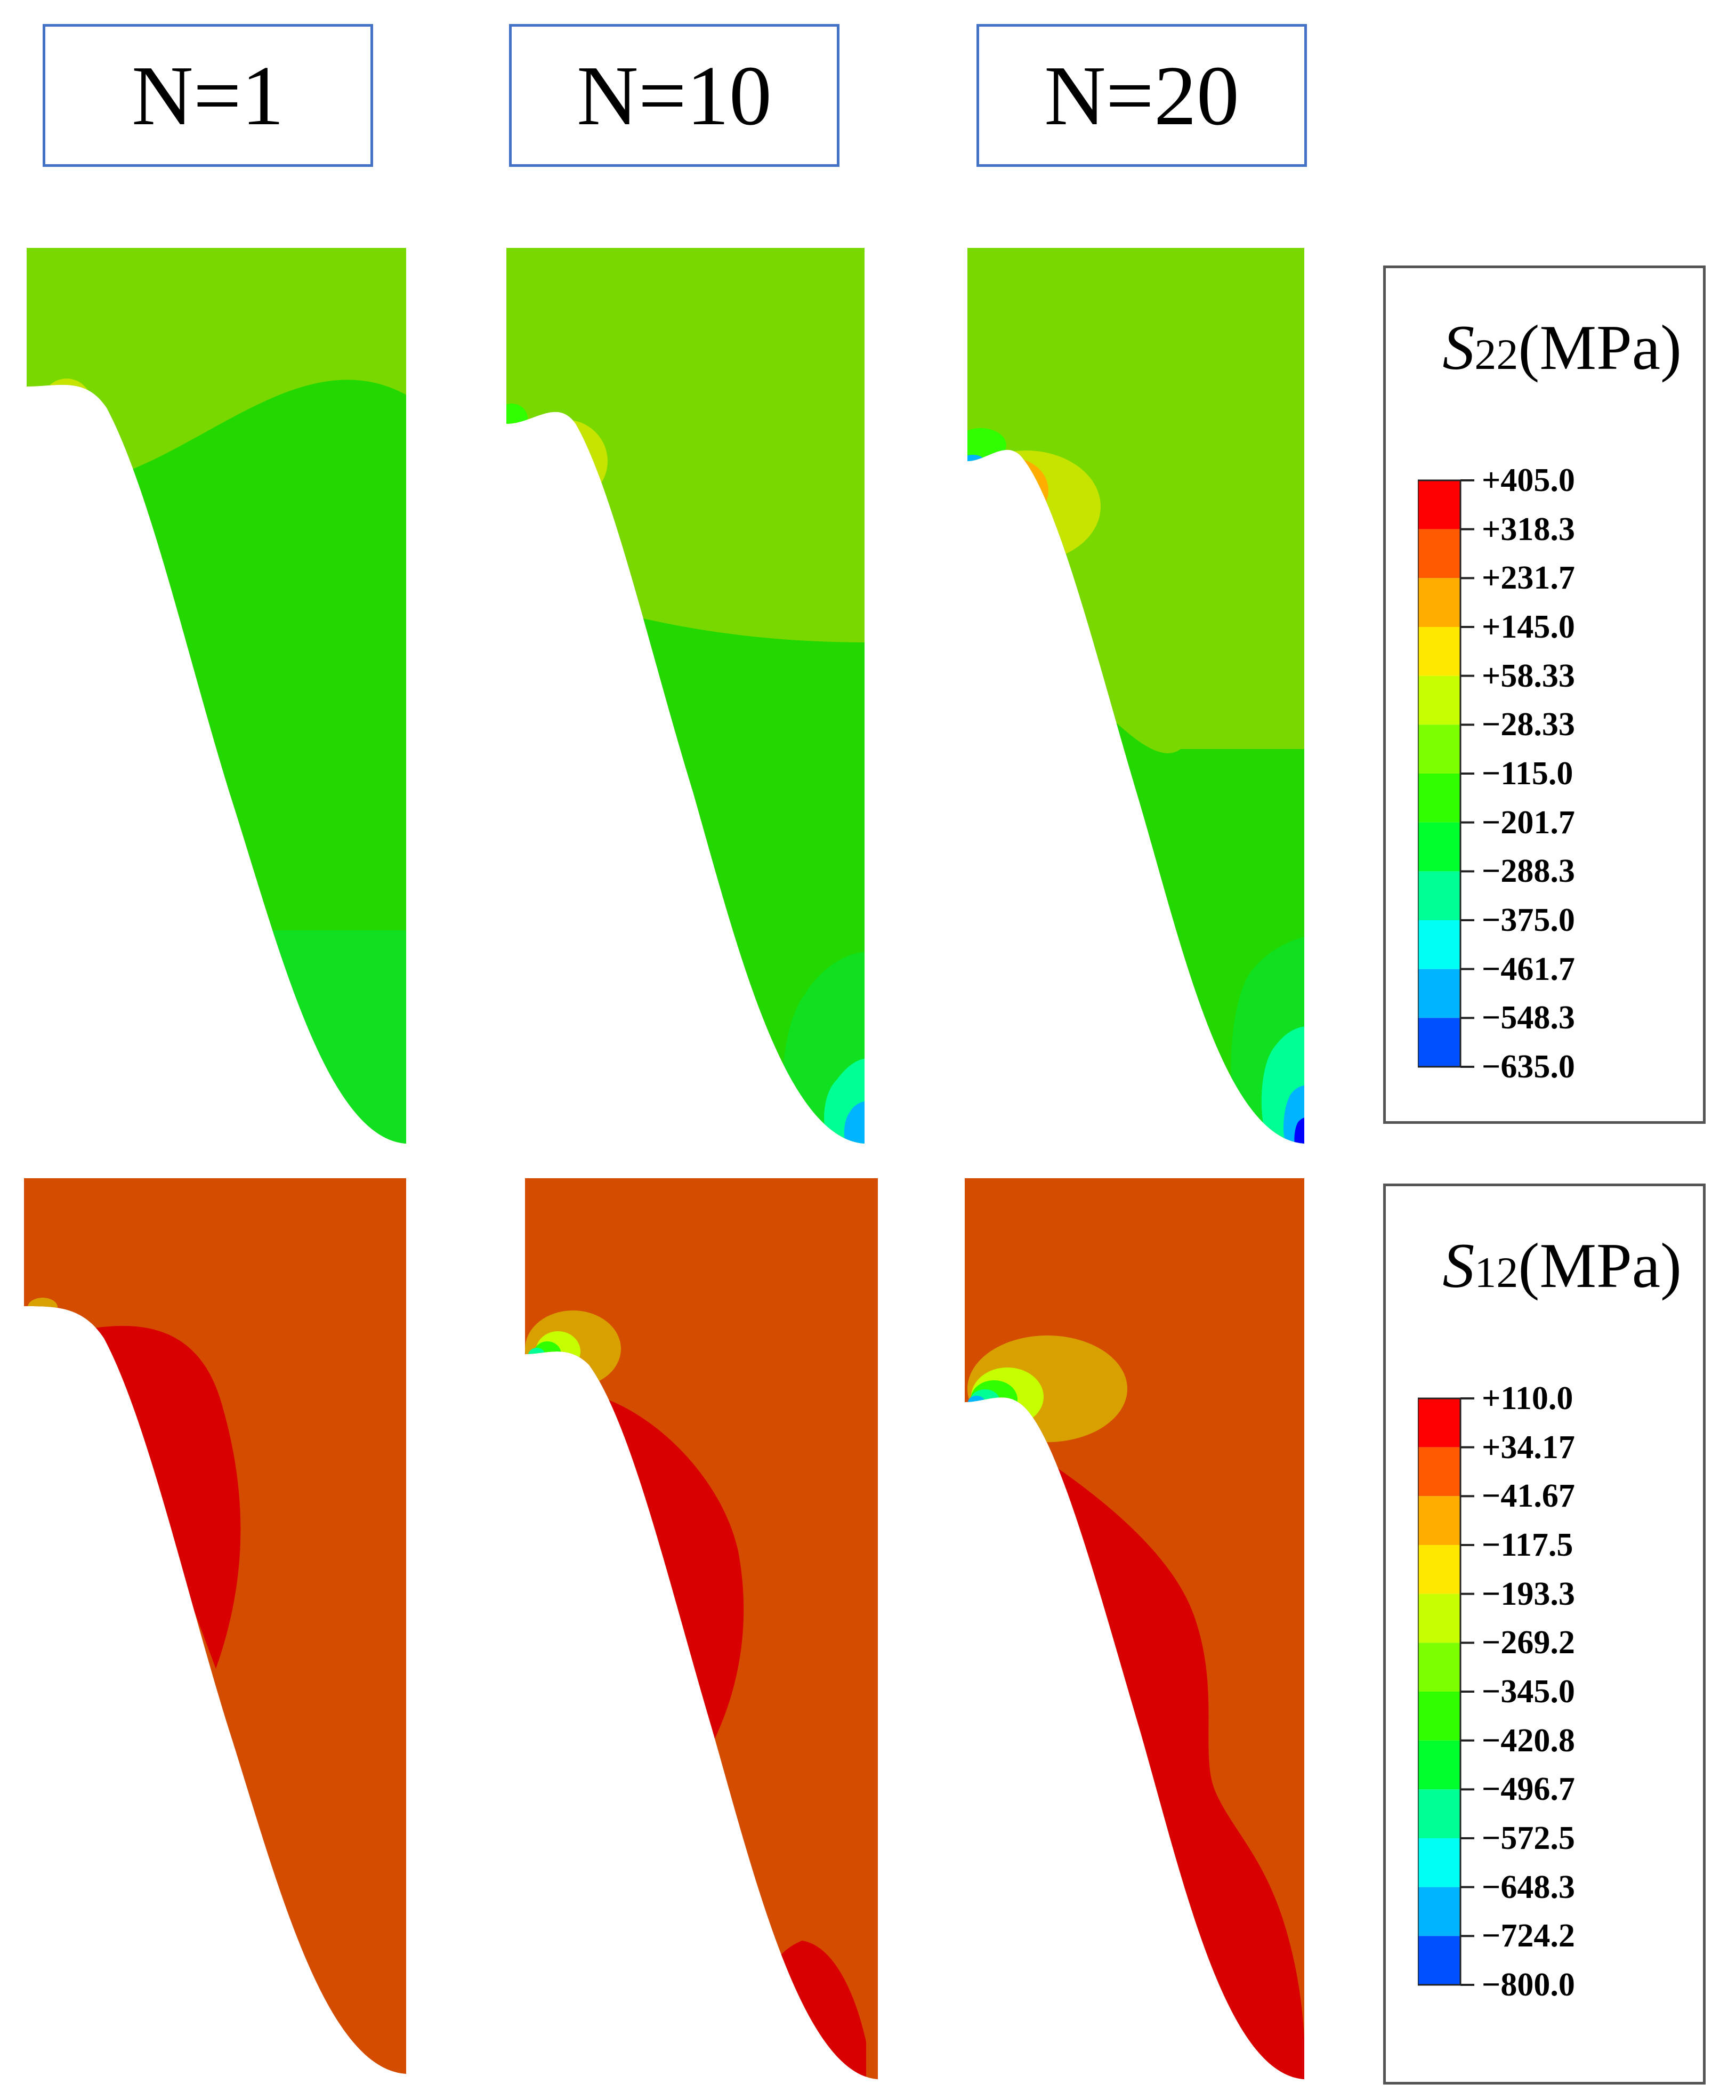  Describe the element at coordinates (1528, 627) in the screenshot. I see `legend-tick-label: +145.0` at that location.